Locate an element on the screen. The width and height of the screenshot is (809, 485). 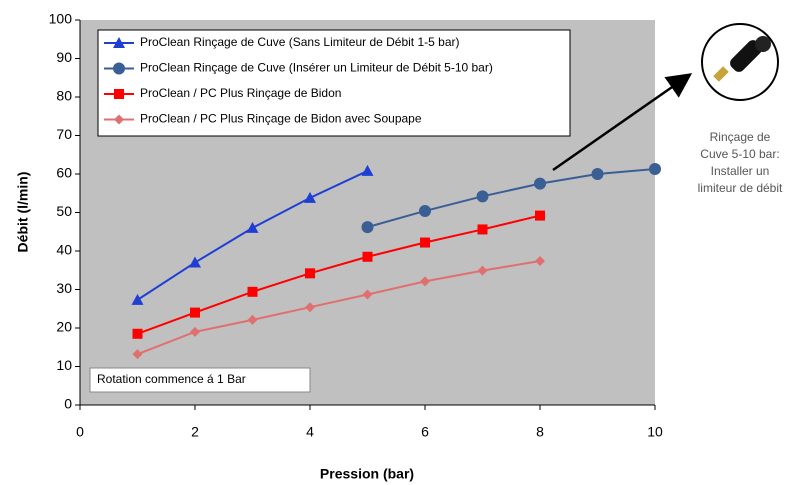
y-tick-label: 90 is located at coordinates (64, 57).